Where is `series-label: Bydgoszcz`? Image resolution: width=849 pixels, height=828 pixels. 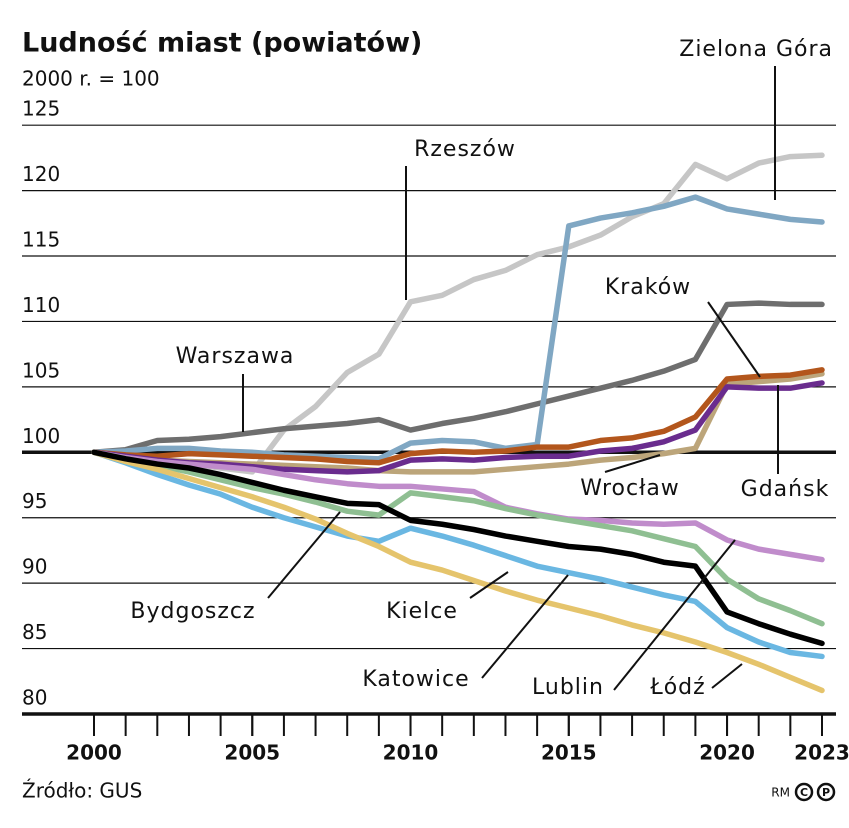 series-label: Bydgoszcz is located at coordinates (192, 611).